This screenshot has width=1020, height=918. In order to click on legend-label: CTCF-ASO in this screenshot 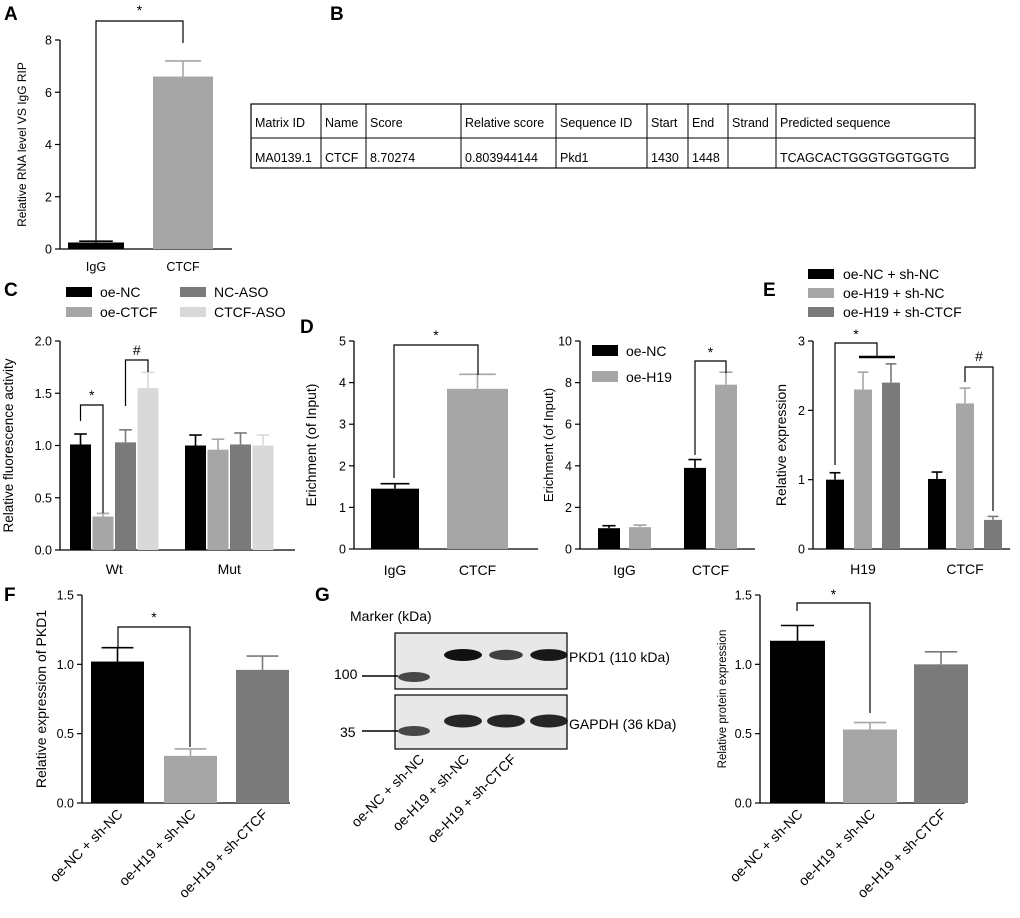, I will do `click(250, 312)`.